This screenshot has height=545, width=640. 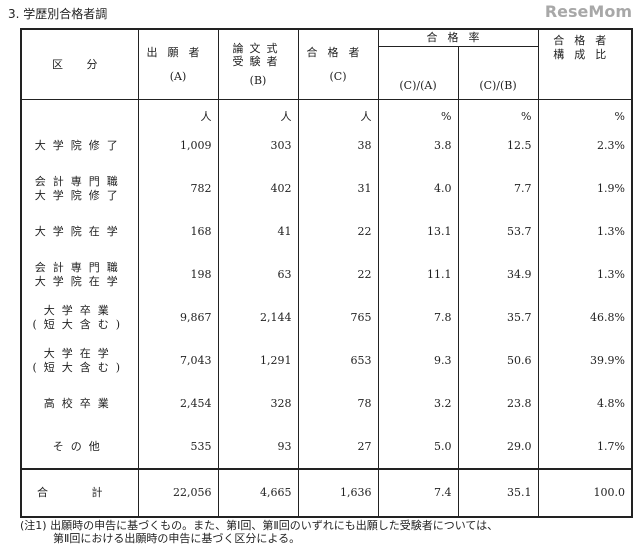 I want to click on table-row: 大学卒業 (短大含む) 9,867 2,144 765 7.8 35.7 46.8%, so click(x=326, y=317).